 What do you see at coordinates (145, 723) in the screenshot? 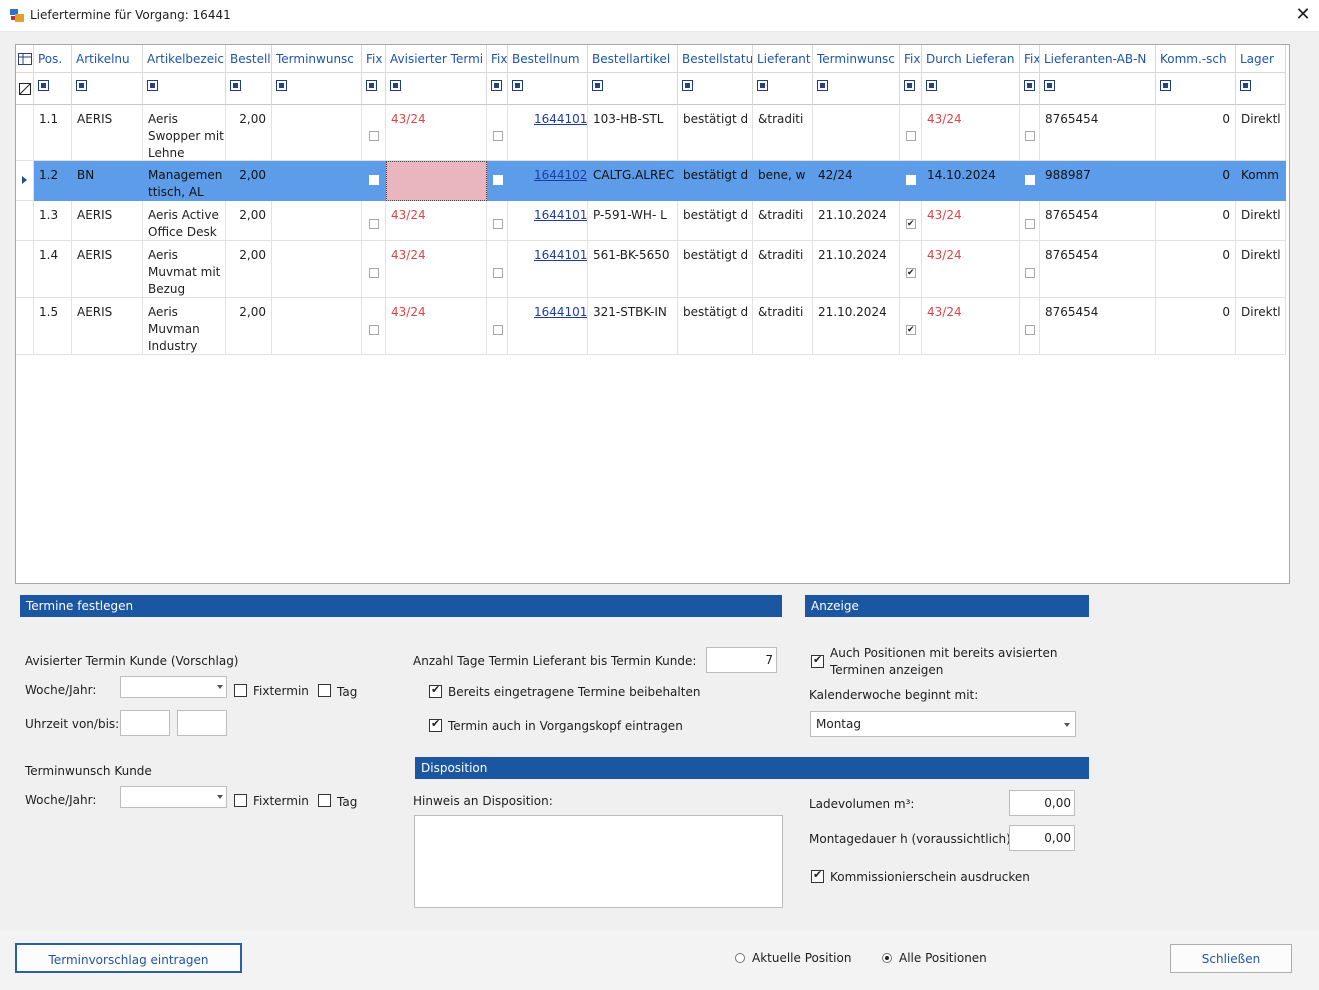
I see `uhrzeit-von-input` at bounding box center [145, 723].